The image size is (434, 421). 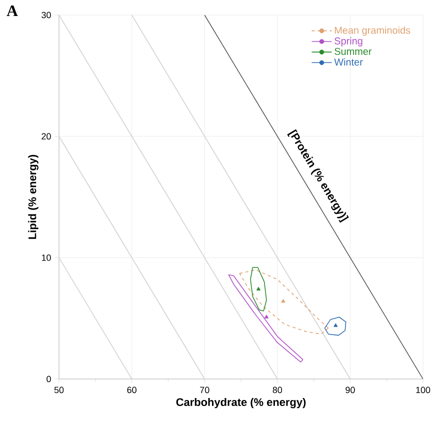 What do you see at coordinates (48, 379) in the screenshot?
I see `y-tick-label: 0` at bounding box center [48, 379].